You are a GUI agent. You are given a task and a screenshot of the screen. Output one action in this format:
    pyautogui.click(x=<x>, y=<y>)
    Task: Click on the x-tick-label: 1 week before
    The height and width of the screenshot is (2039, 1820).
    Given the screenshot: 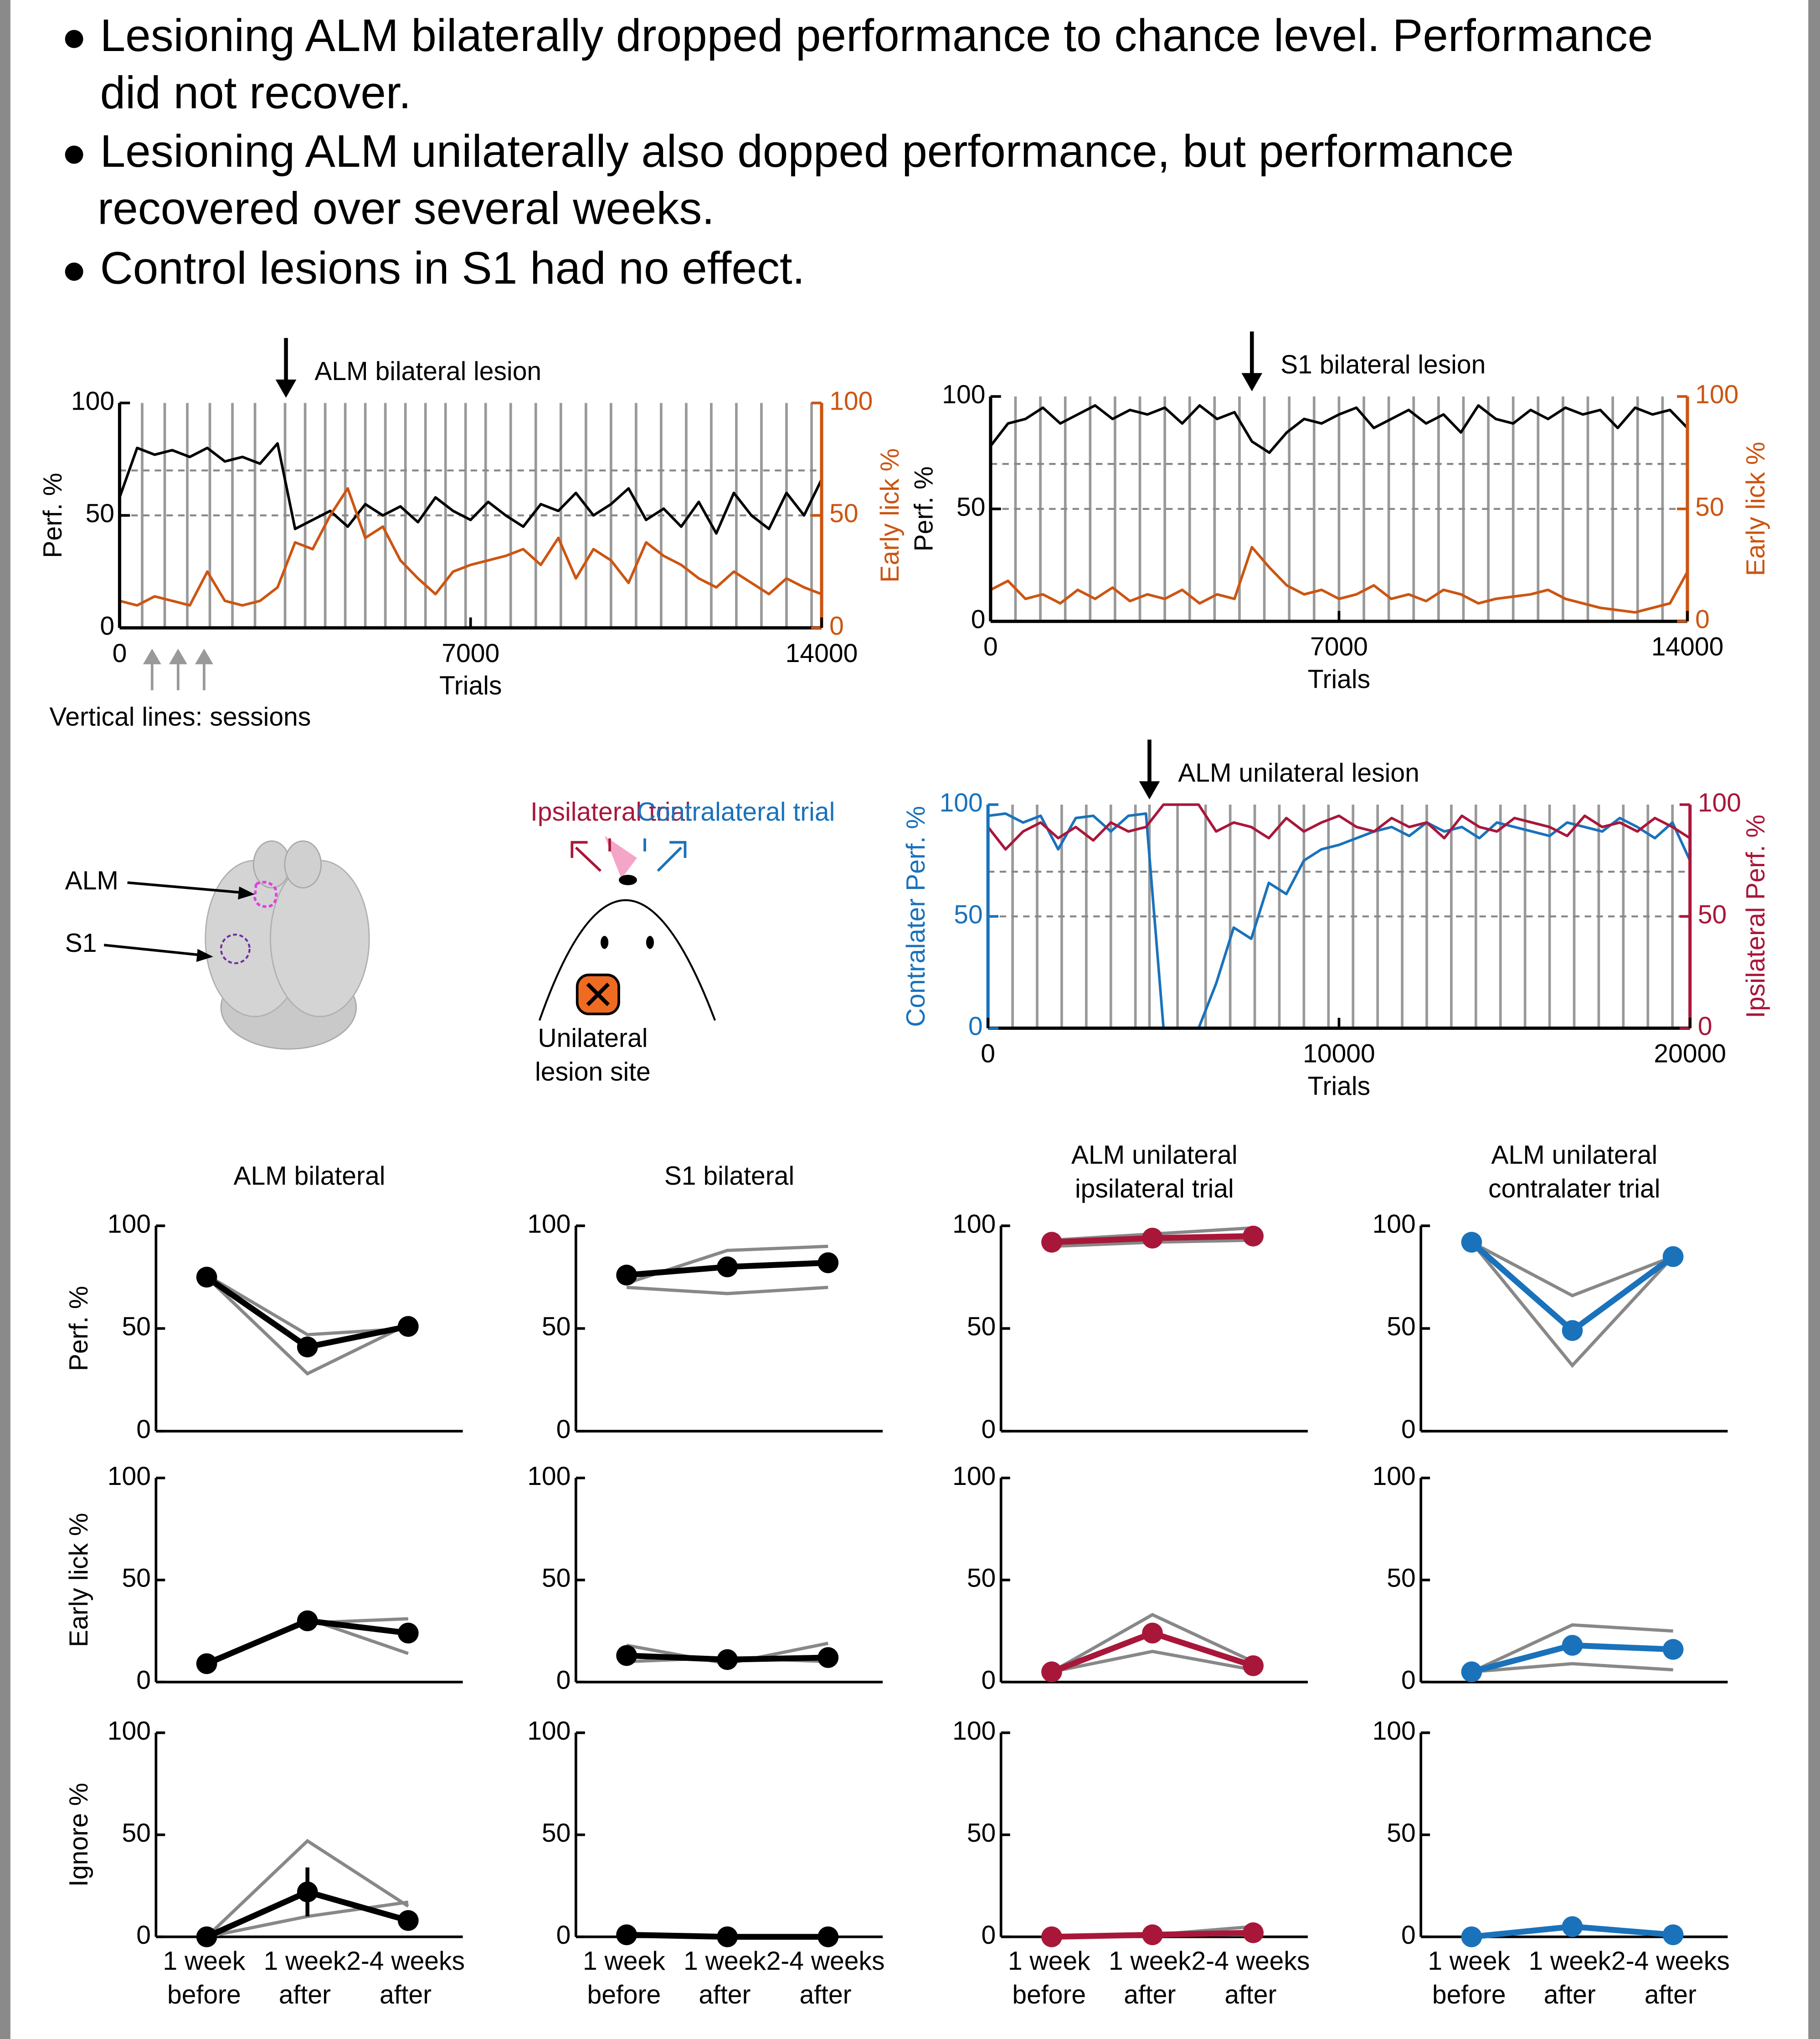 What is the action you would take?
    pyautogui.click(x=624, y=1978)
    